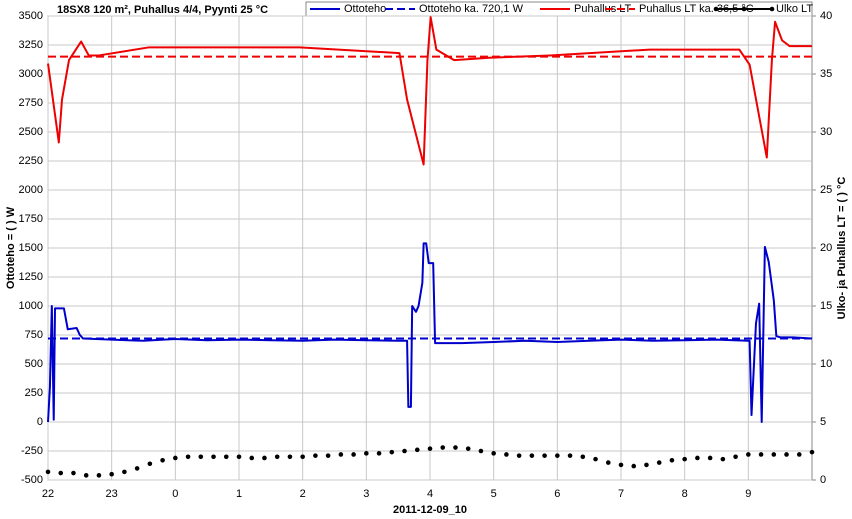  What do you see at coordinates (842, 248) in the screenshot?
I see `y2-axis-label: Ulko- ja Puhallus LT = ( ) °C` at bounding box center [842, 248].